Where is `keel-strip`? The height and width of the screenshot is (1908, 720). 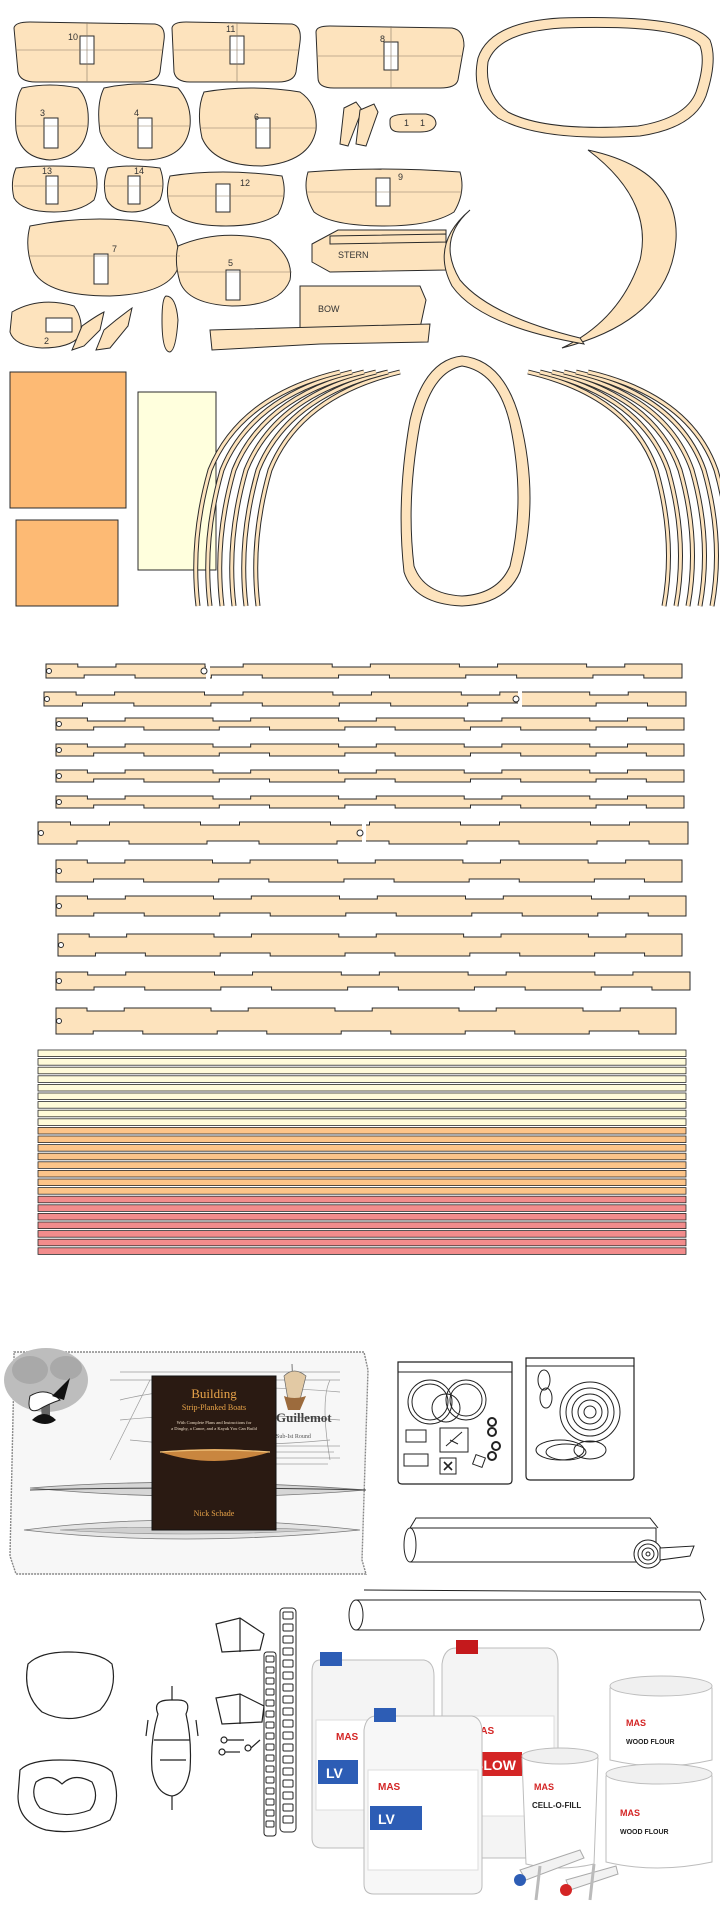
keel-strip is located at coordinates (320, 337).